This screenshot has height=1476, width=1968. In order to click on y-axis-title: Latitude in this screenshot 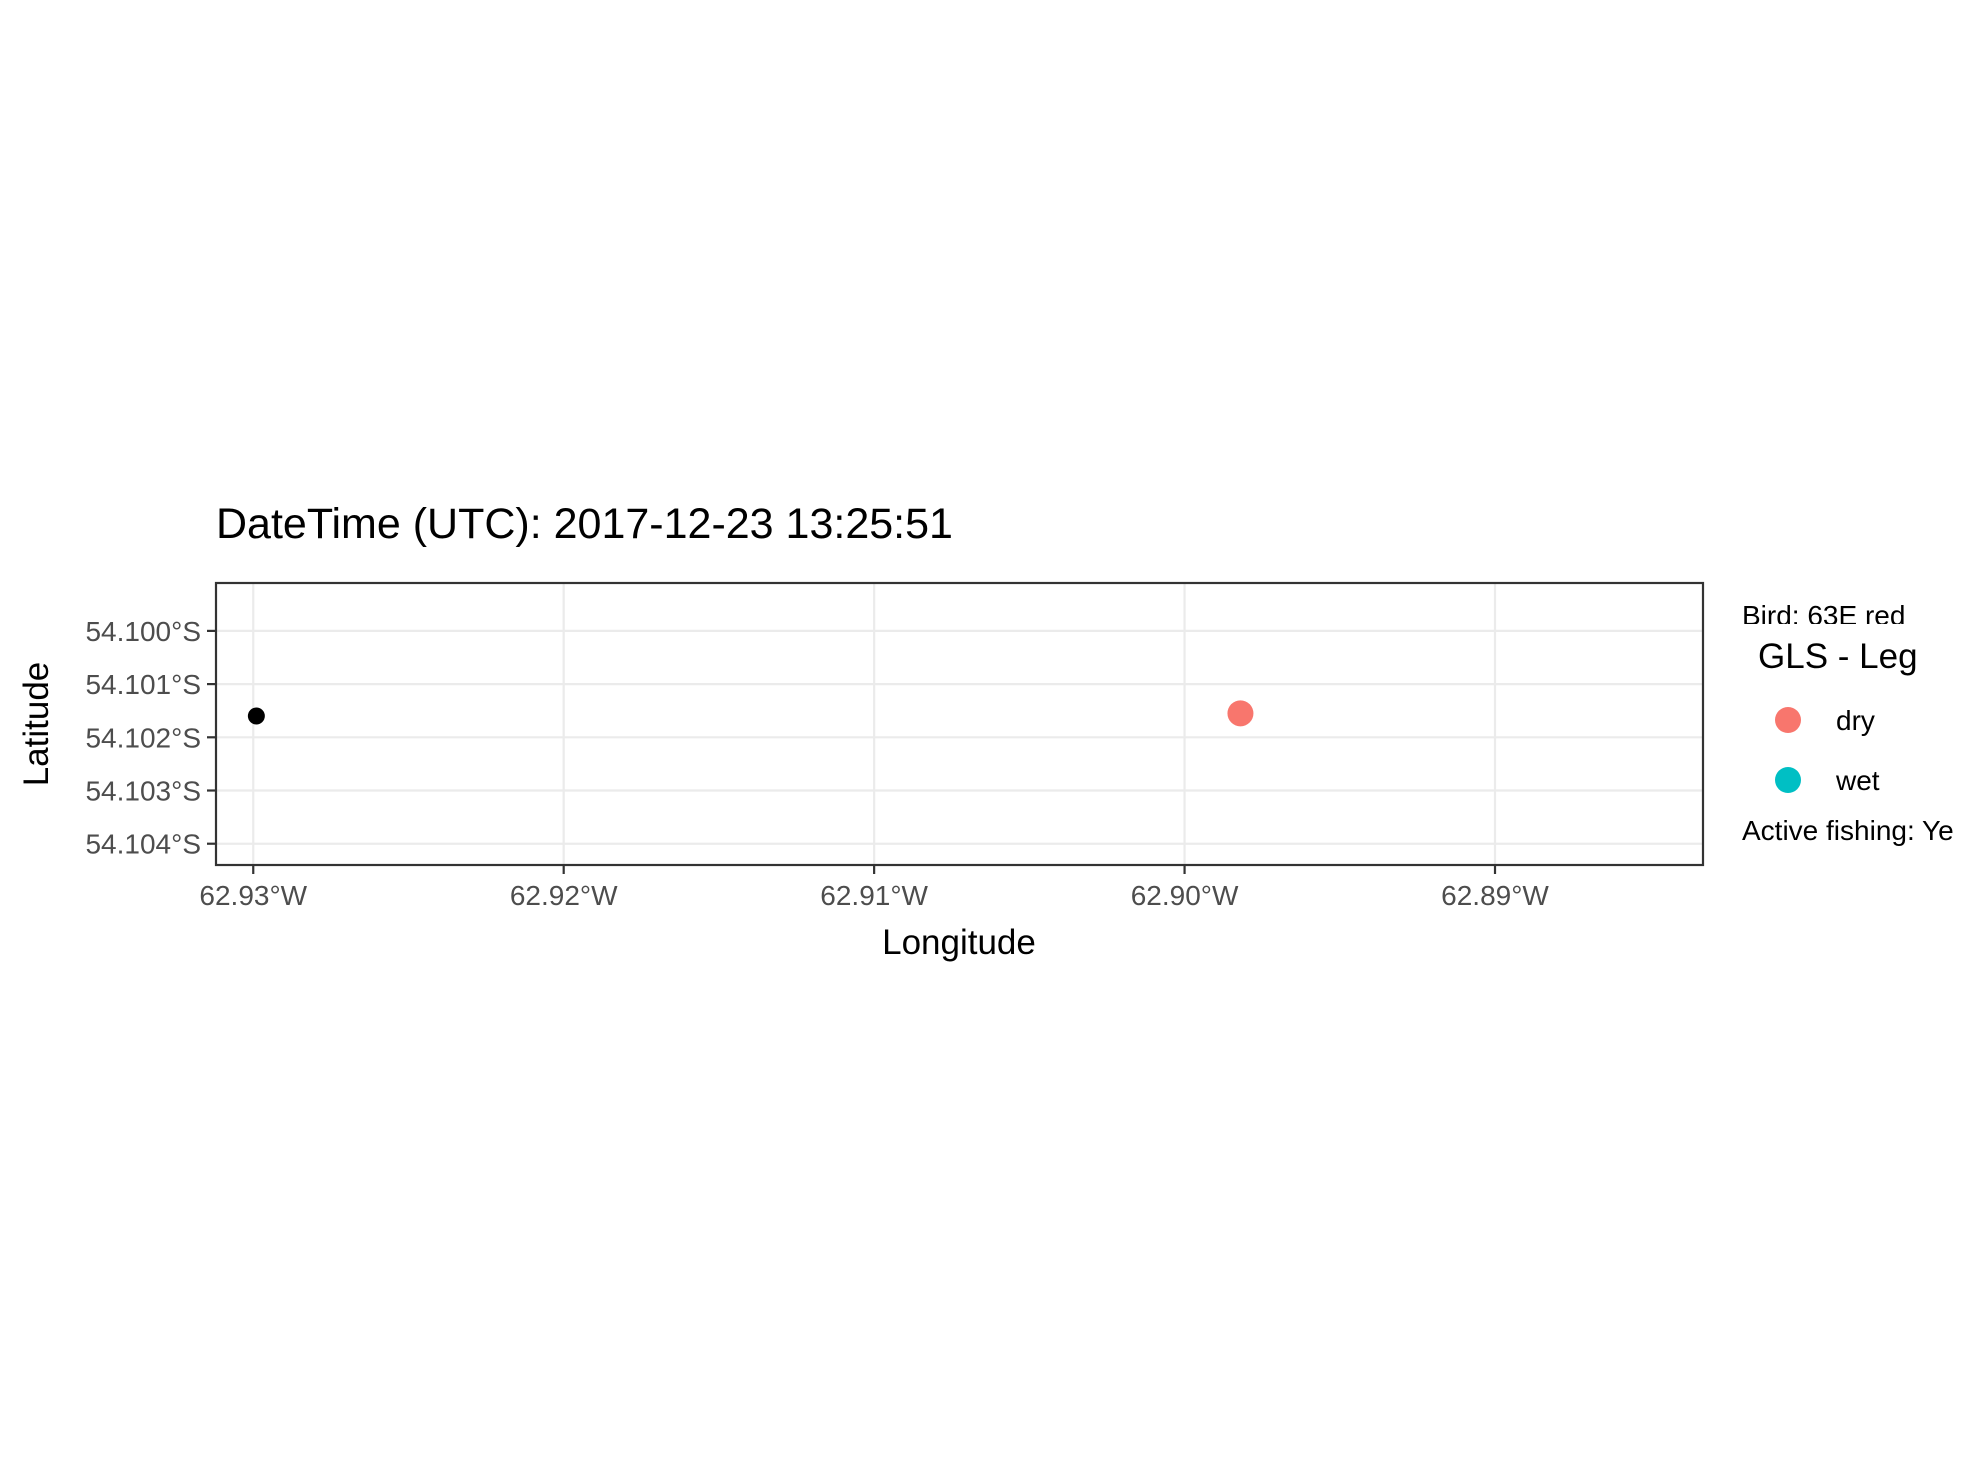, I will do `click(36, 724)`.